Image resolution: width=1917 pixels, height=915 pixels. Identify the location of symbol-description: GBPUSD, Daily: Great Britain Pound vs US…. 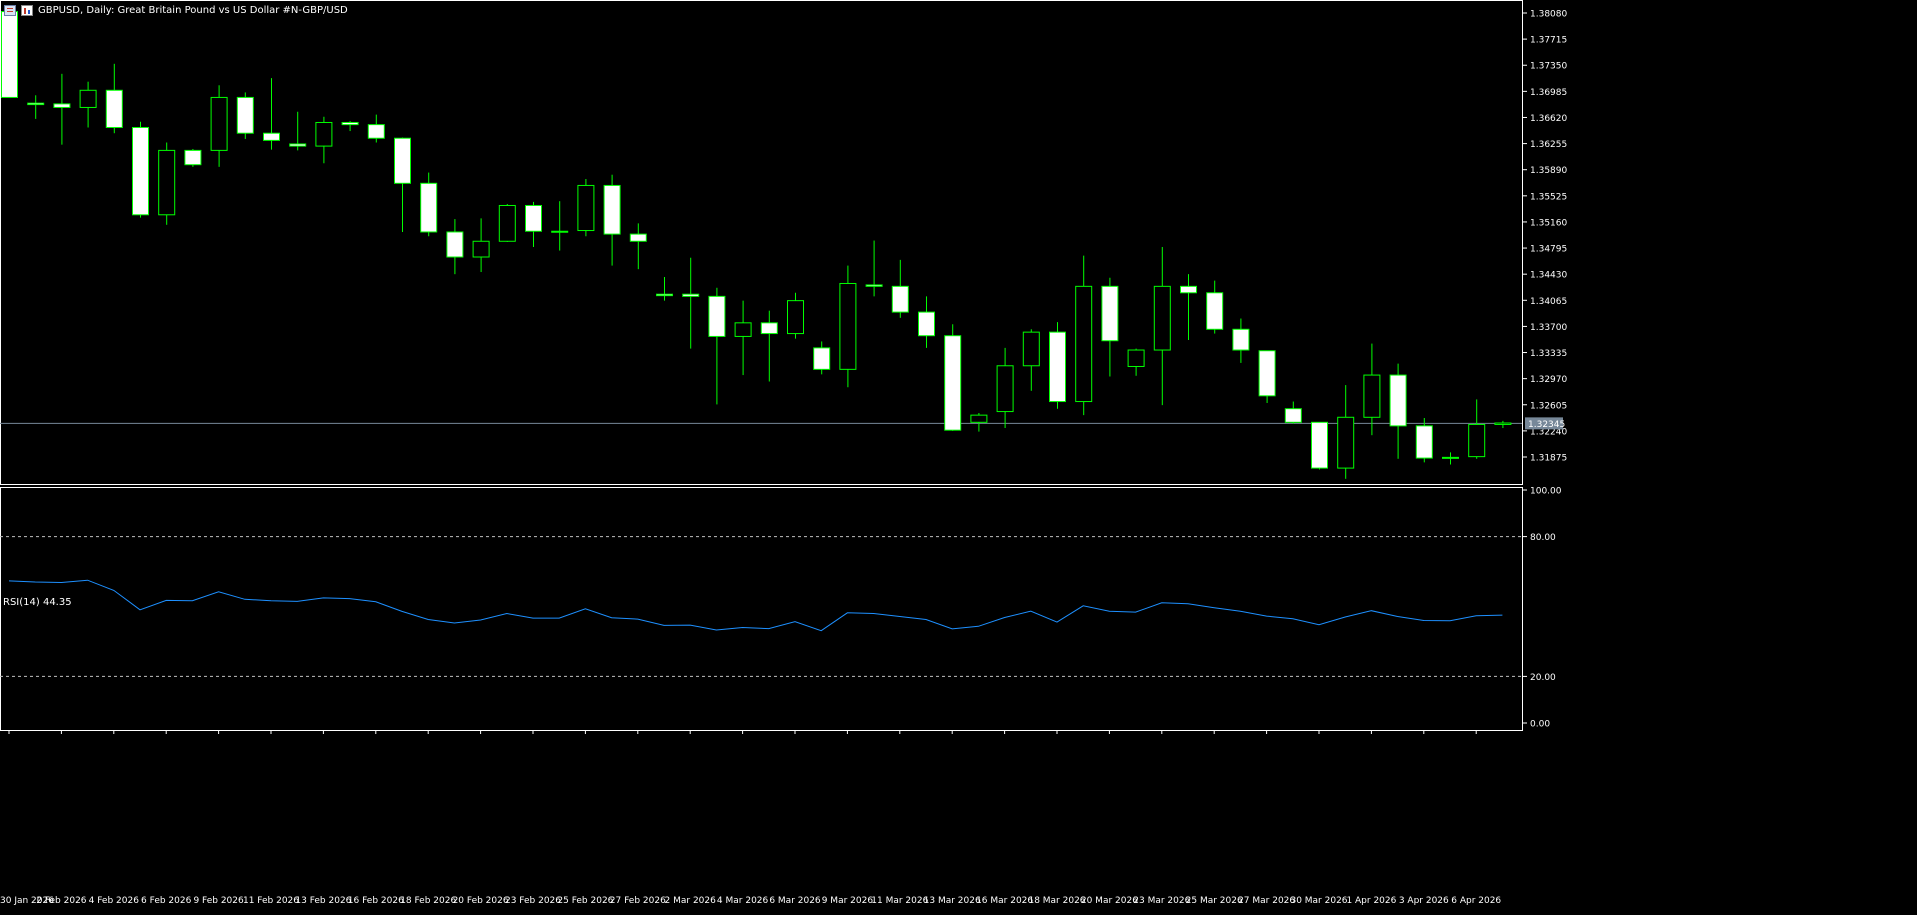
(193, 10).